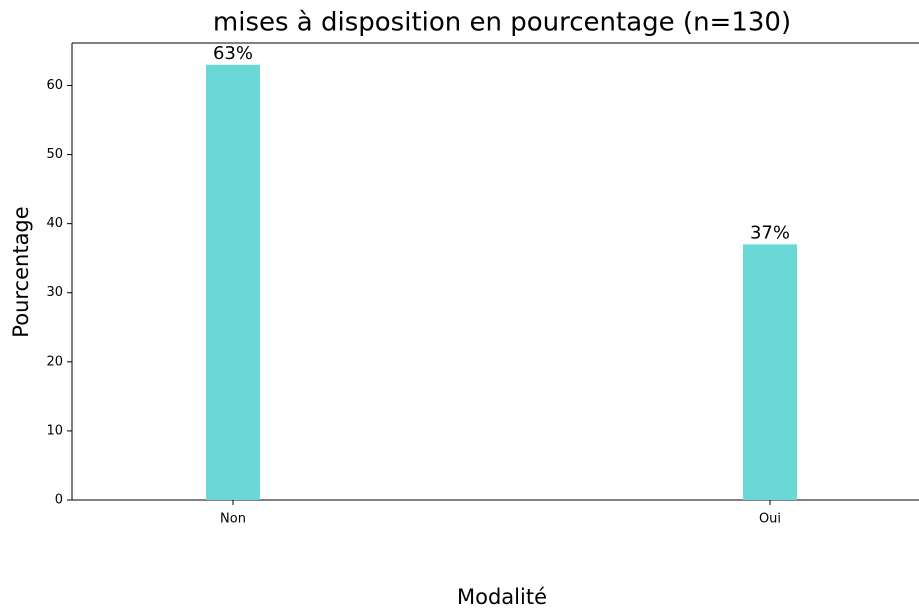 The height and width of the screenshot is (611, 919). I want to click on y-tick-label: 50, so click(54, 154).